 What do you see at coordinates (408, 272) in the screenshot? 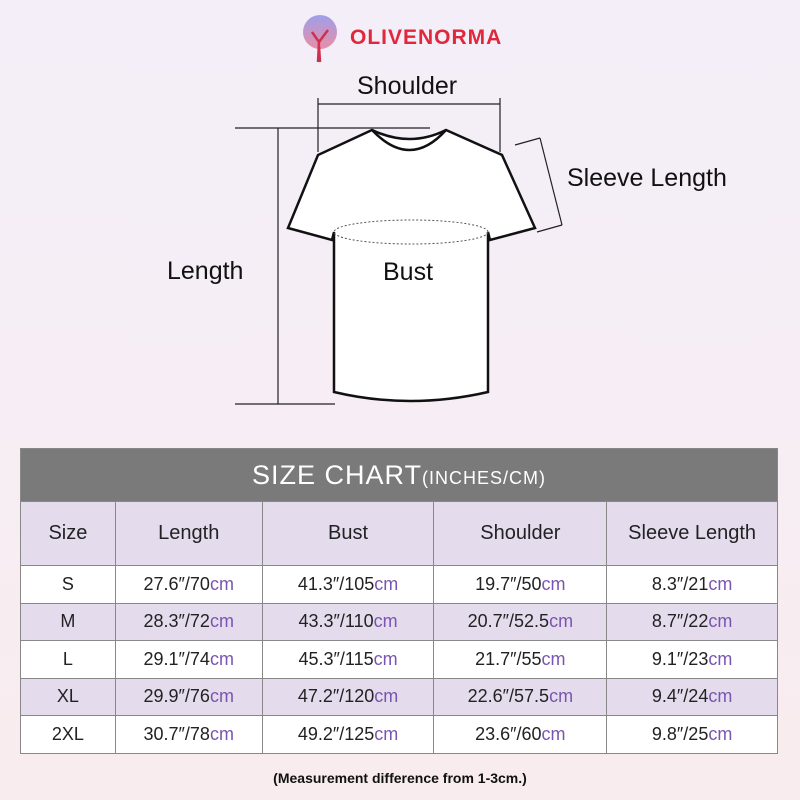
I see `bust-label: Bust` at bounding box center [408, 272].